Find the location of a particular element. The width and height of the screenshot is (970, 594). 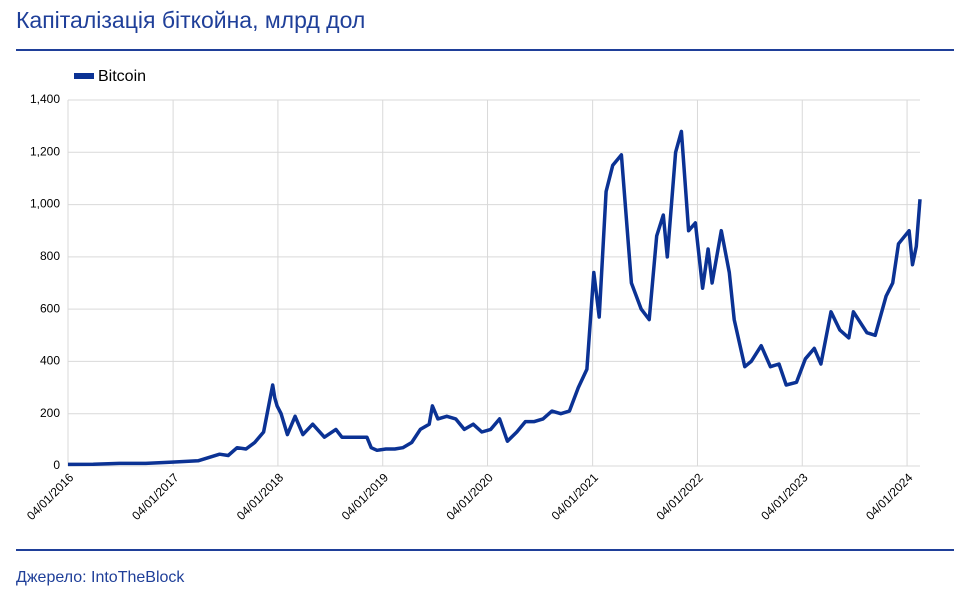

y-tick-label: 400 is located at coordinates (50, 361).